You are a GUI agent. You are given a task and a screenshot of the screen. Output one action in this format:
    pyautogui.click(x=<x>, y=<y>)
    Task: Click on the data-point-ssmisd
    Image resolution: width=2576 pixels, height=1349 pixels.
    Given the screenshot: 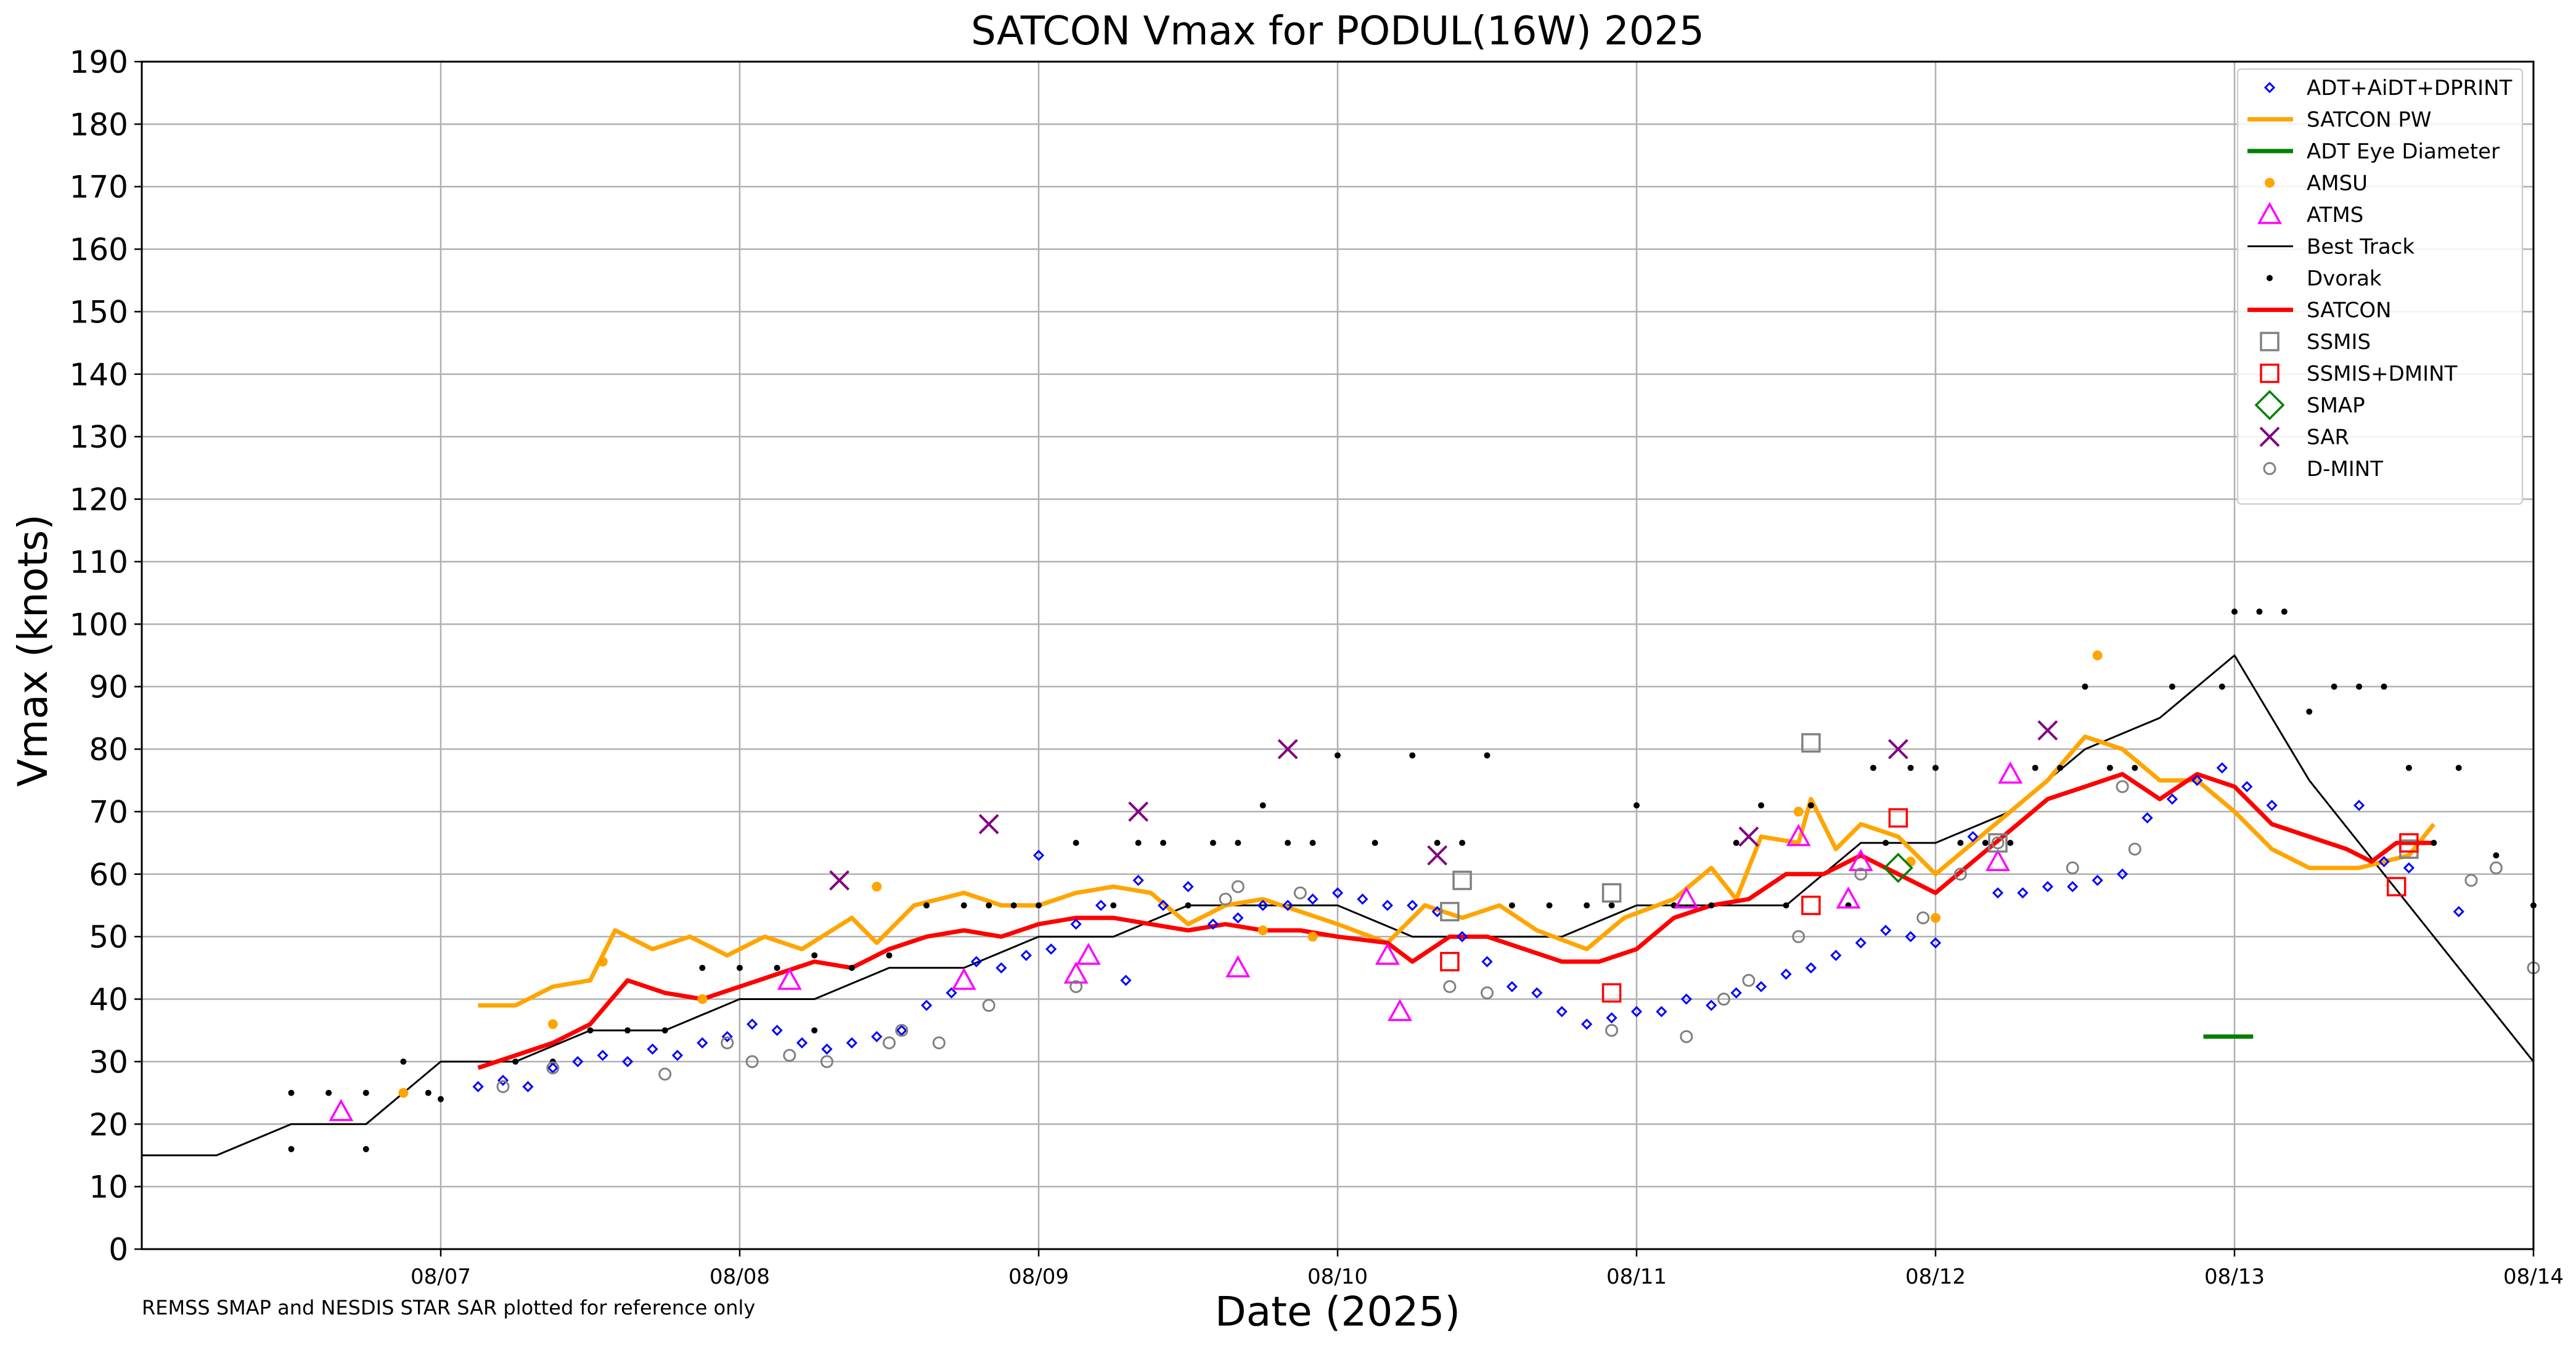 What is the action you would take?
    pyautogui.click(x=1450, y=961)
    